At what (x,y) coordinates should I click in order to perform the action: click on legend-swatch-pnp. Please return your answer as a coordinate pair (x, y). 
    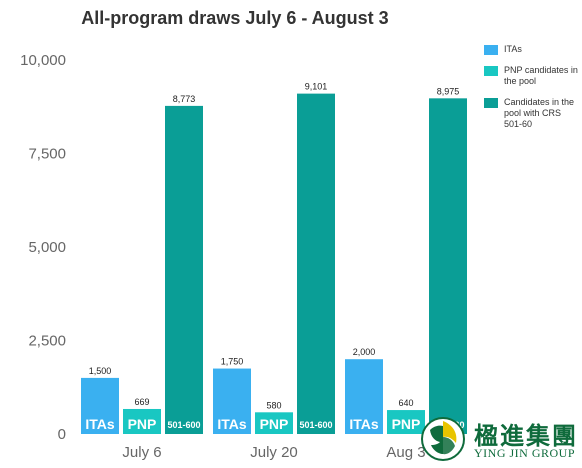
    Looking at the image, I should click on (491, 71).